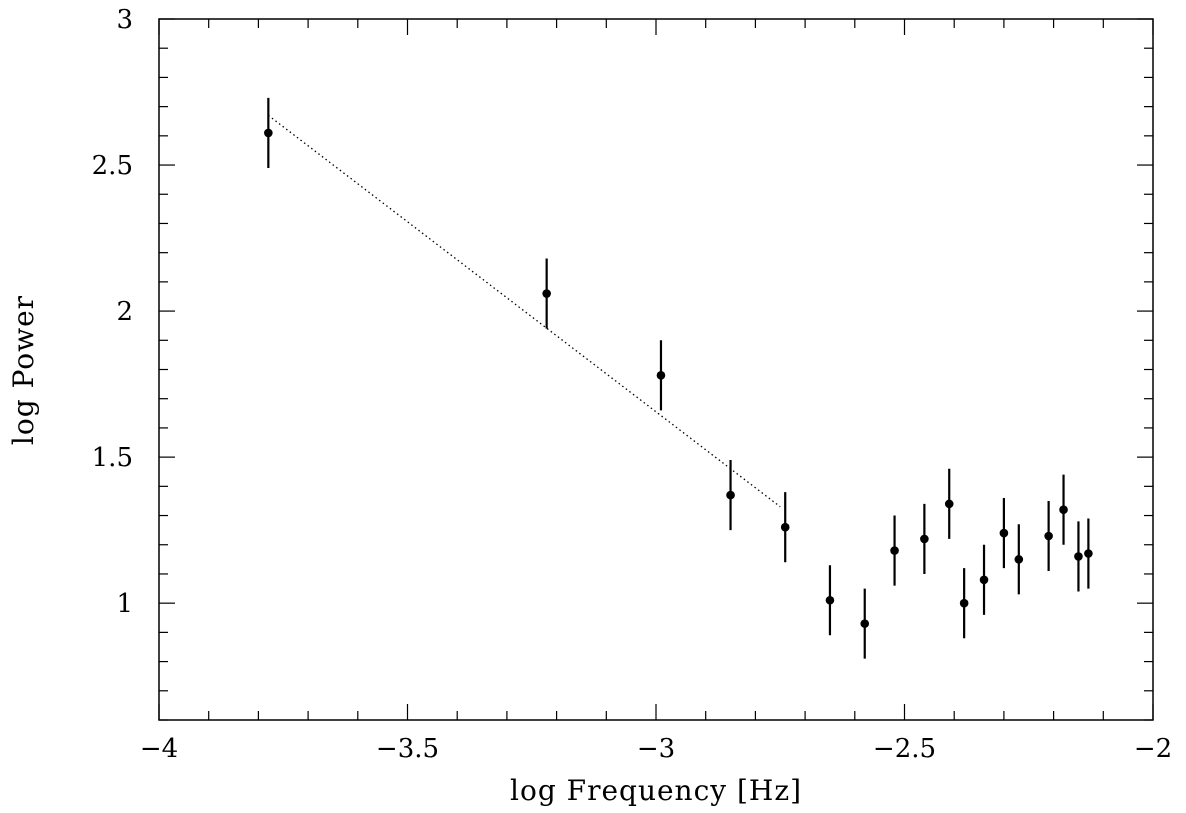  I want to click on y-tick-label: 1, so click(124, 604).